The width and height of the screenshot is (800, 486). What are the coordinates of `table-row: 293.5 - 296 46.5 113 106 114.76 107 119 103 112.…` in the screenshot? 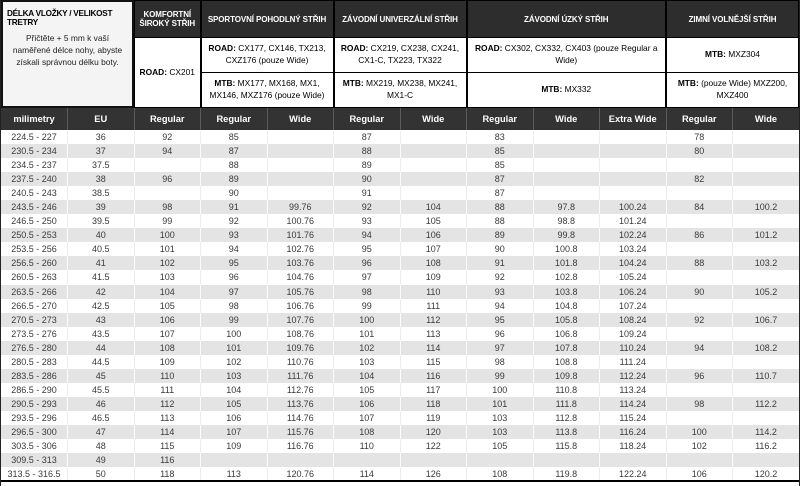 It's located at (400, 417).